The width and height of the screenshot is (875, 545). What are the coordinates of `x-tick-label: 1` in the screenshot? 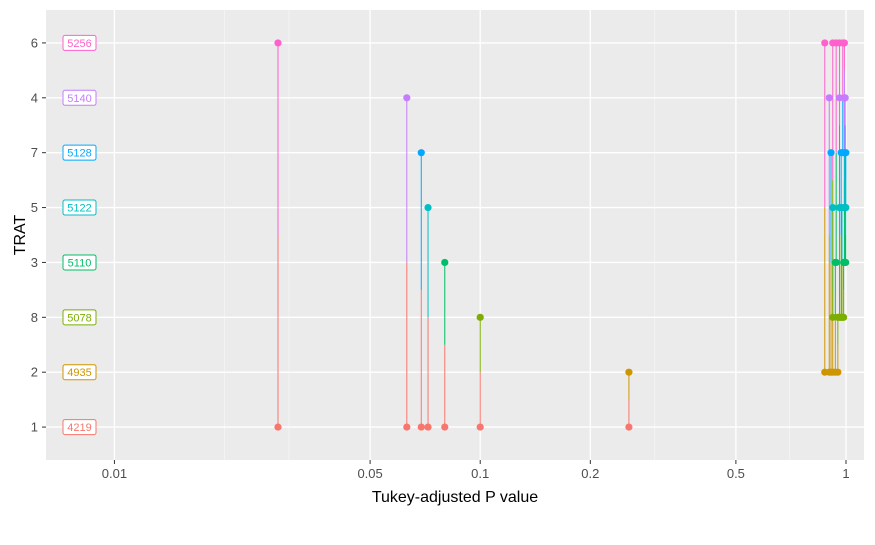 It's located at (845, 473).